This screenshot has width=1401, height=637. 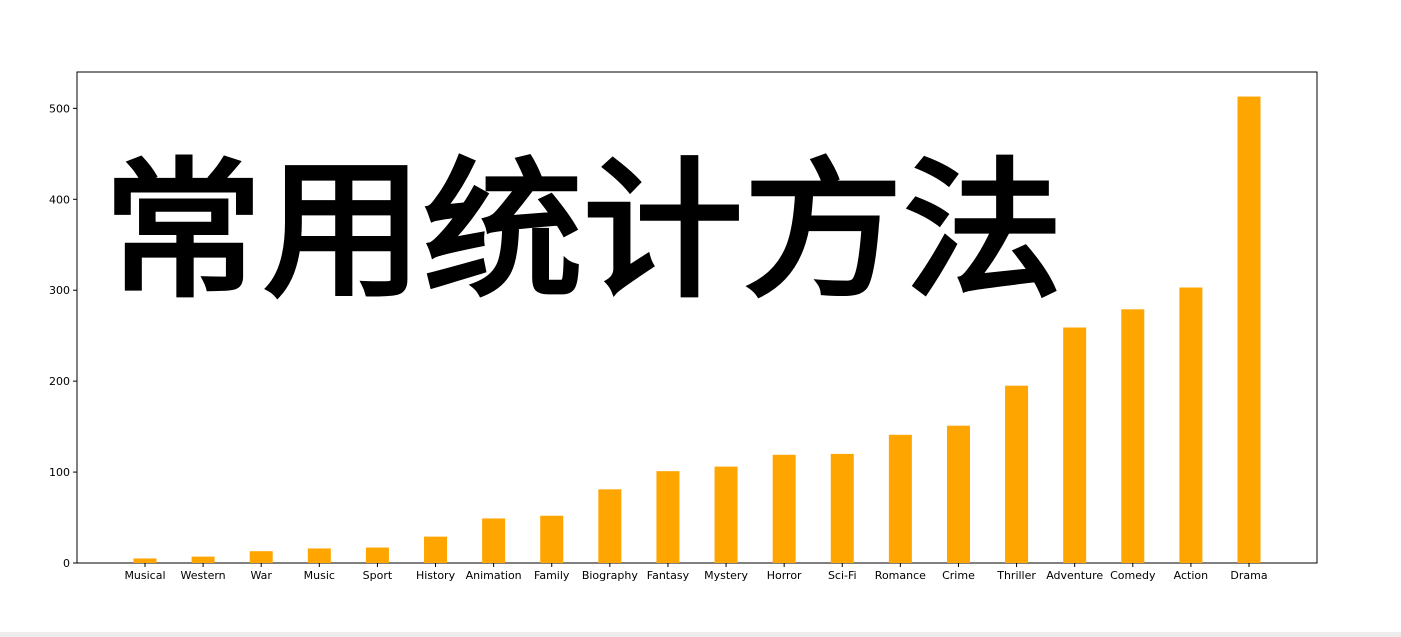 I want to click on y-tick-label: 0, so click(x=66, y=563).